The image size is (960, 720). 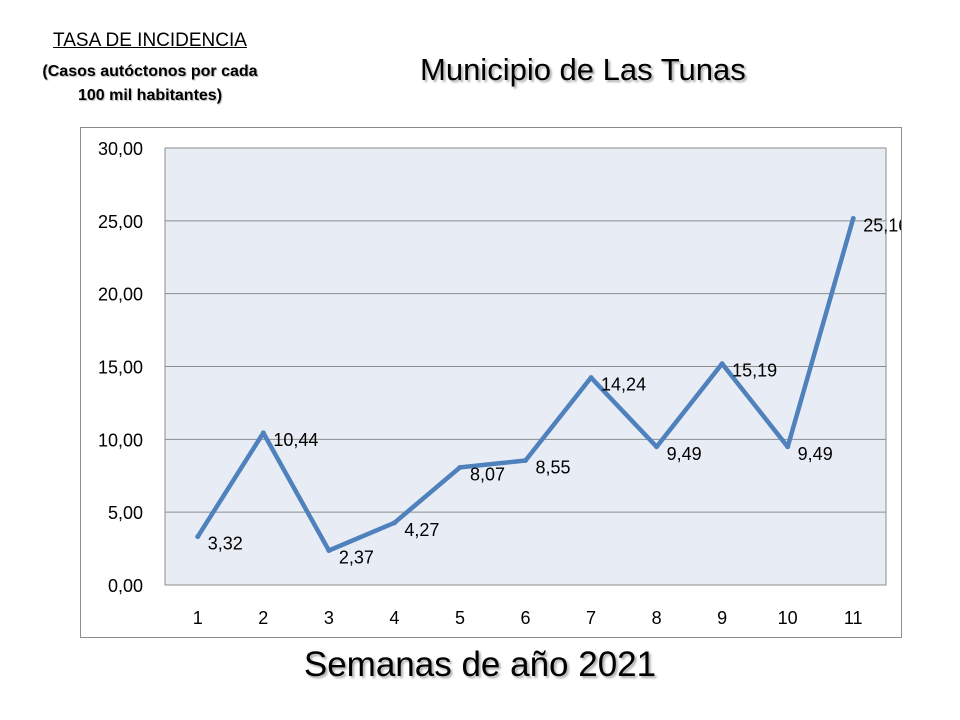 I want to click on data-label: 8,55, so click(x=553, y=467).